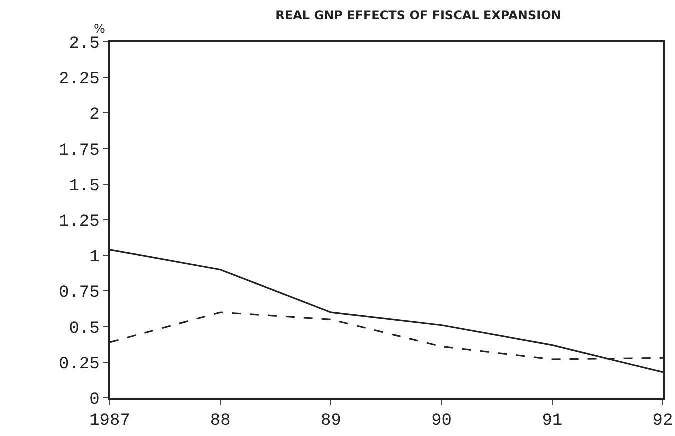  What do you see at coordinates (419, 15) in the screenshot?
I see `chart-title: REAL GNP EFFECTS OF FISCAL EXPANSION` at bounding box center [419, 15].